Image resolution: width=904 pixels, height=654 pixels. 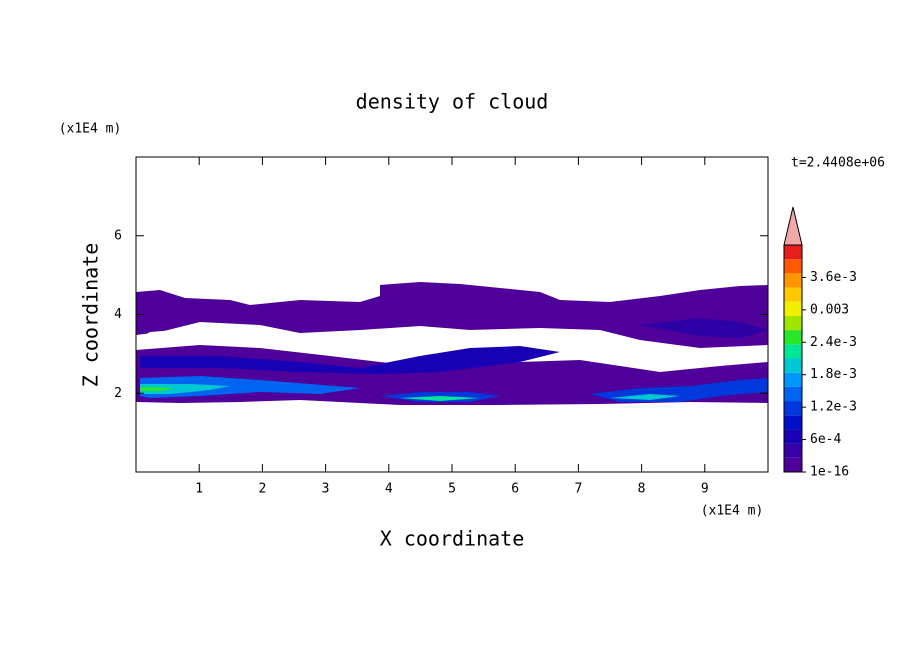 What do you see at coordinates (833, 374) in the screenshot?
I see `colorbar-label: 1.8e-3` at bounding box center [833, 374].